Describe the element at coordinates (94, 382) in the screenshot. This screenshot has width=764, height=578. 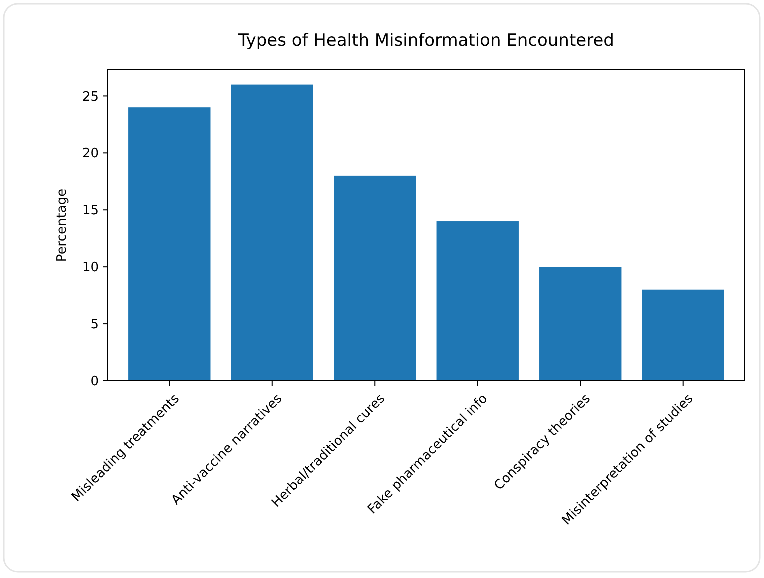
I see `y-tick-label: 0` at that location.